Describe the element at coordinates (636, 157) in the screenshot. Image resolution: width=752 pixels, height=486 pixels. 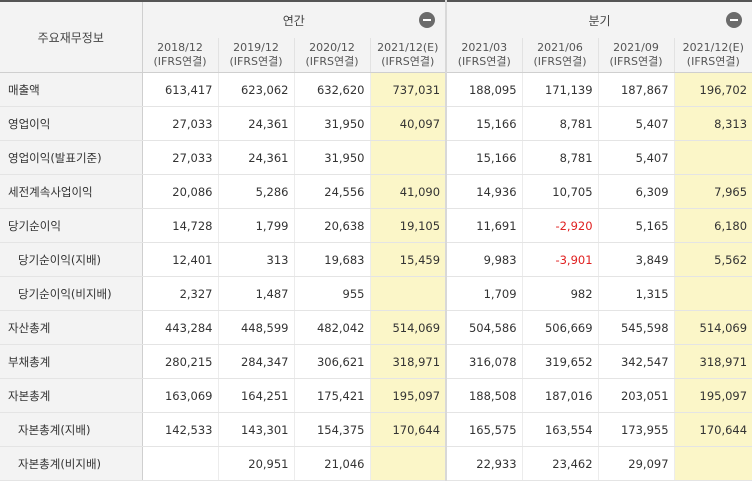
I see `value-cell: 5,407` at that location.